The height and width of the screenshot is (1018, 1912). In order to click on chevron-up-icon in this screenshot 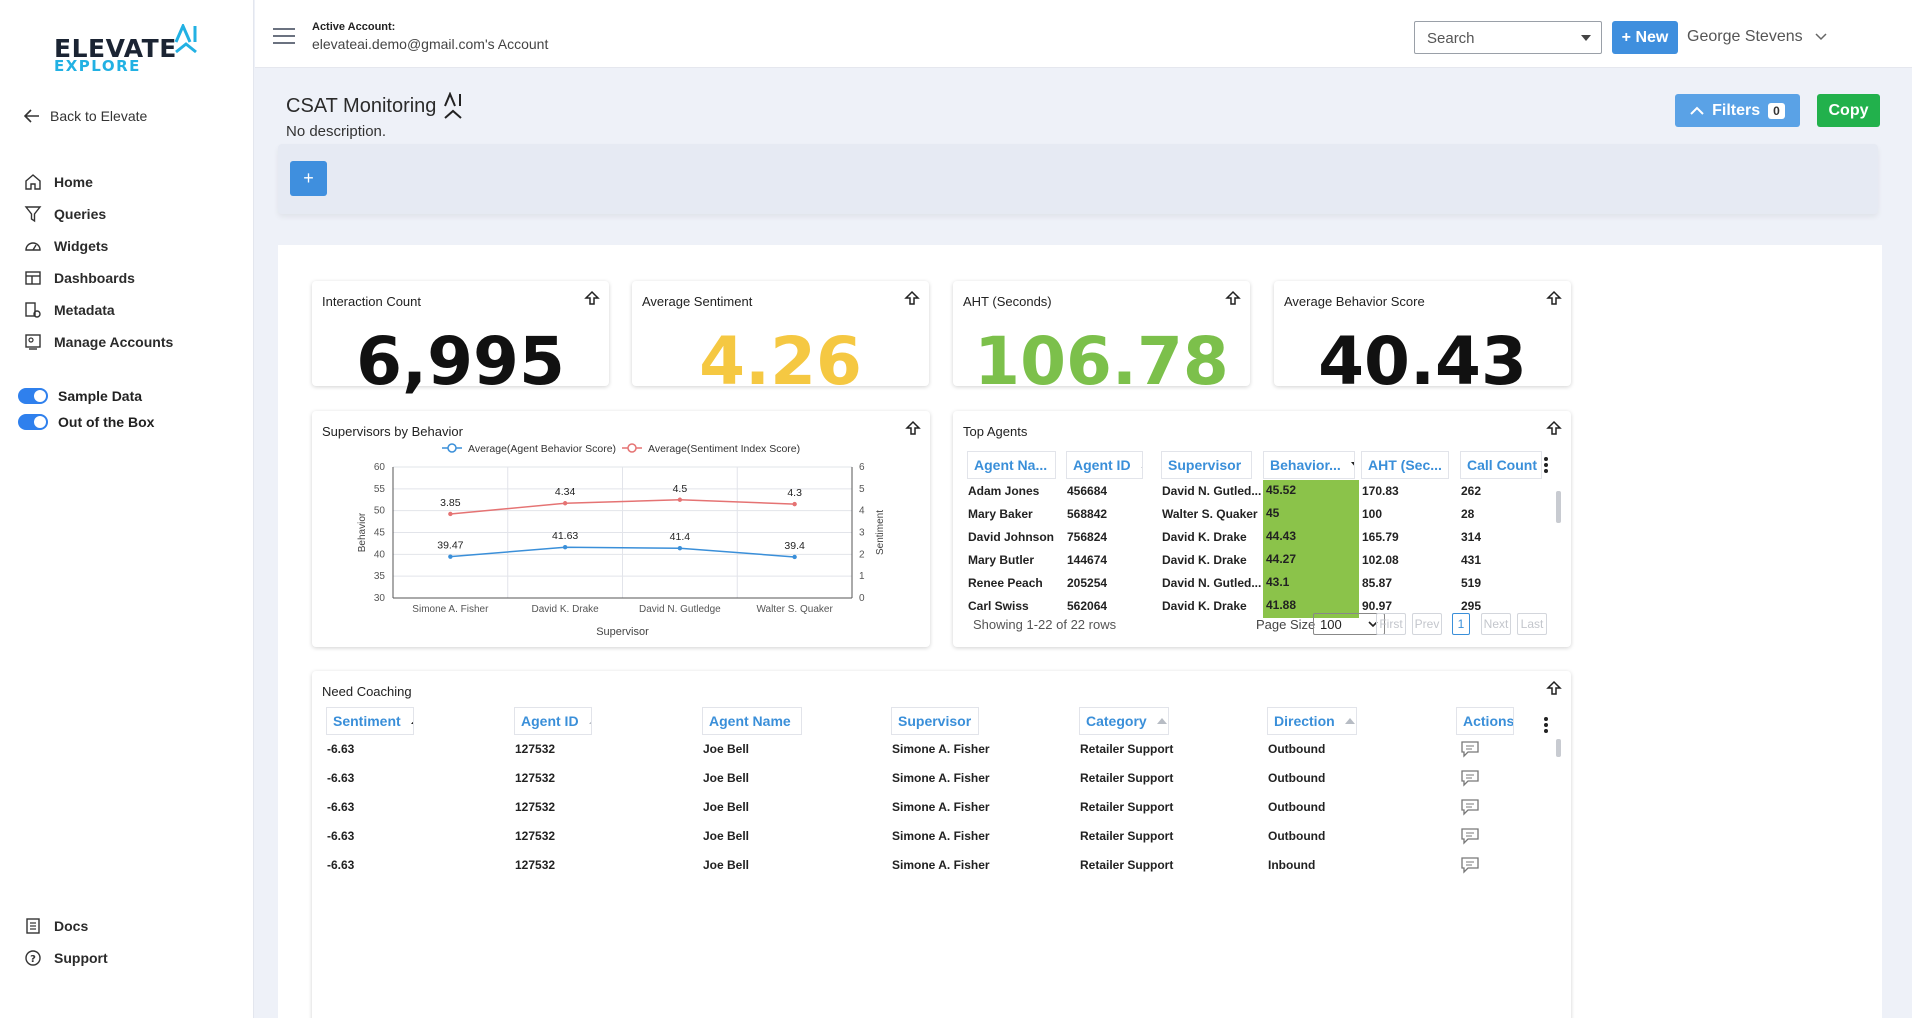, I will do `click(1697, 110)`.